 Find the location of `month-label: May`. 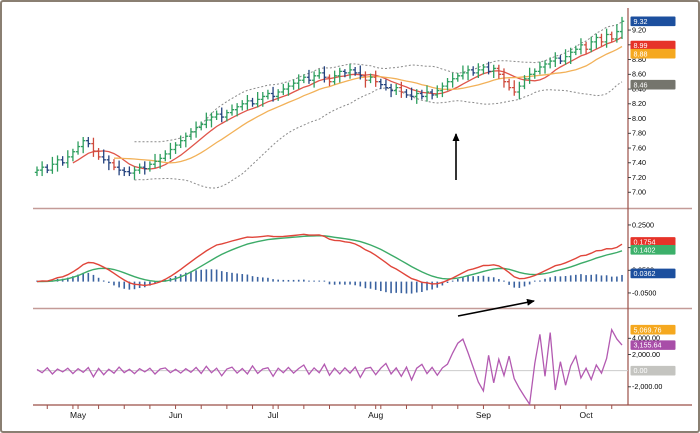

month-label: May is located at coordinates (78, 415).